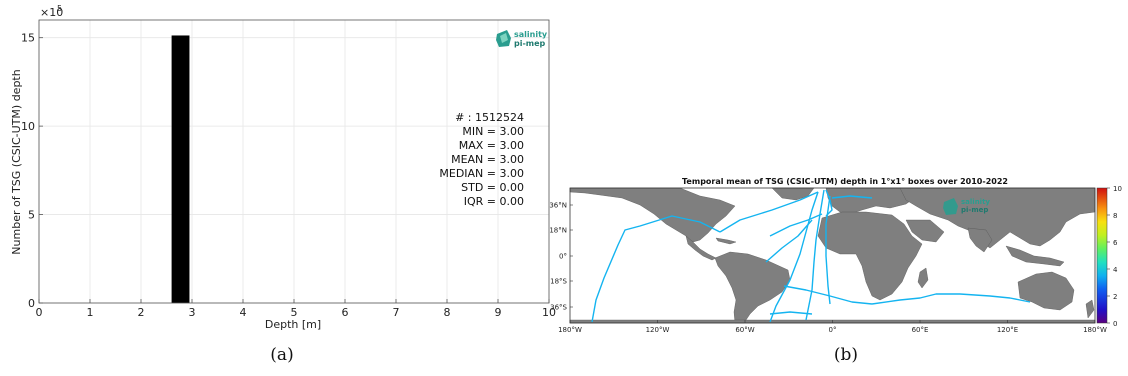  What do you see at coordinates (951, 299) in the screenshot?
I see `track-indian` at bounding box center [951, 299].